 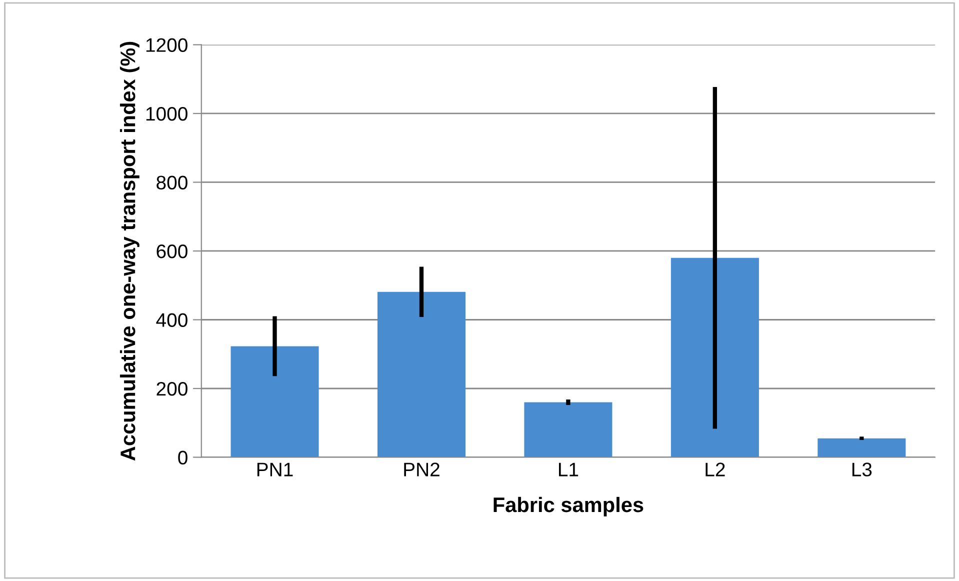 I want to click on y-tick-label: 400, so click(x=172, y=320).